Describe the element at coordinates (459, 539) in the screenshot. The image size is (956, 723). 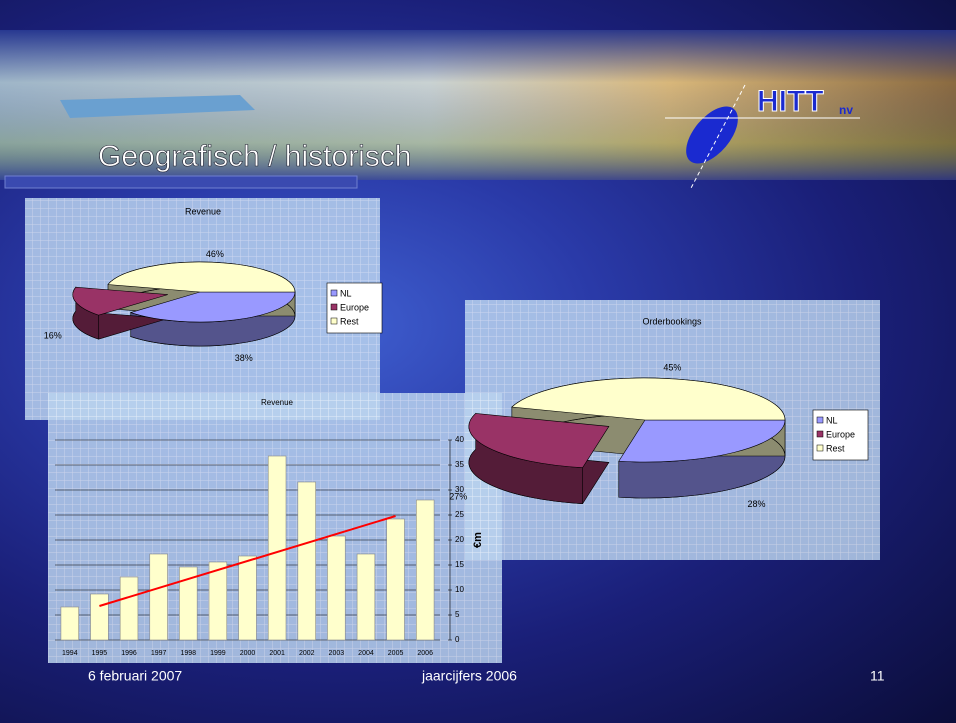
I see `y-tick-label: 20` at that location.